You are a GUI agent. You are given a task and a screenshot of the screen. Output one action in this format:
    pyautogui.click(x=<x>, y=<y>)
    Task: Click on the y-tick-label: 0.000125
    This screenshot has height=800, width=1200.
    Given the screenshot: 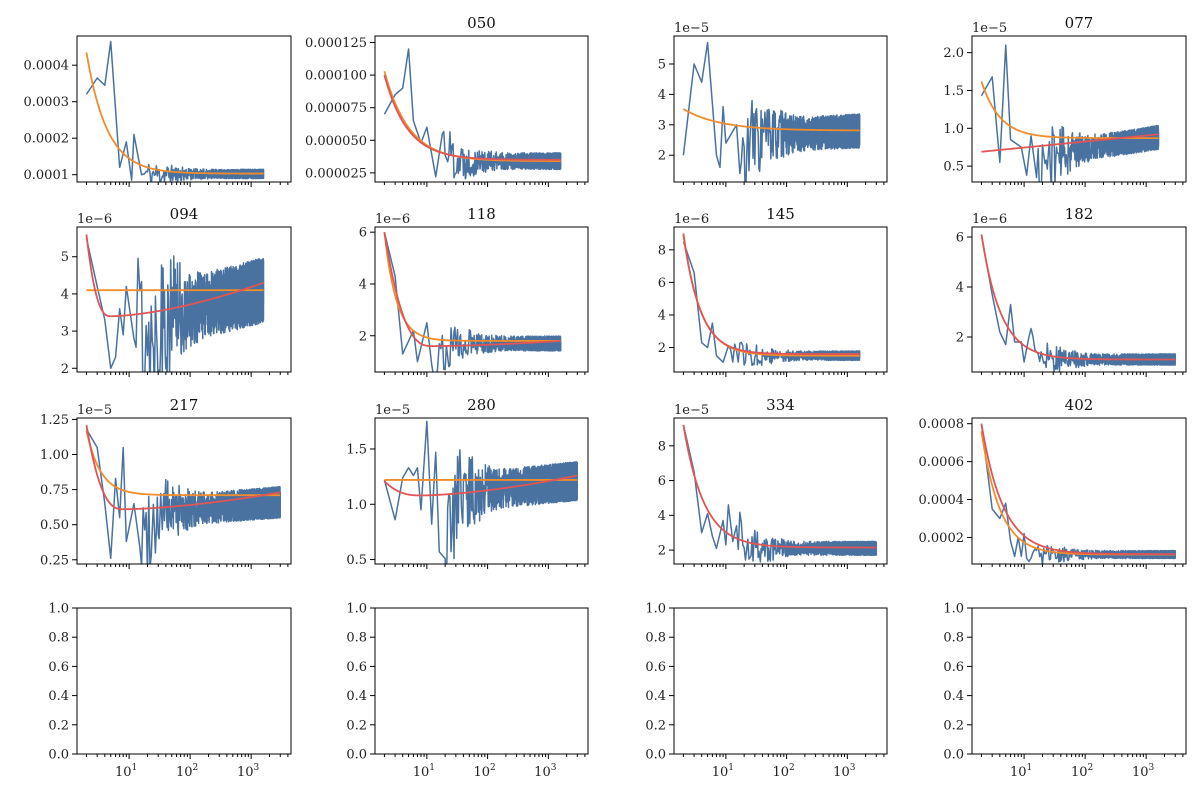 What is the action you would take?
    pyautogui.click(x=336, y=43)
    